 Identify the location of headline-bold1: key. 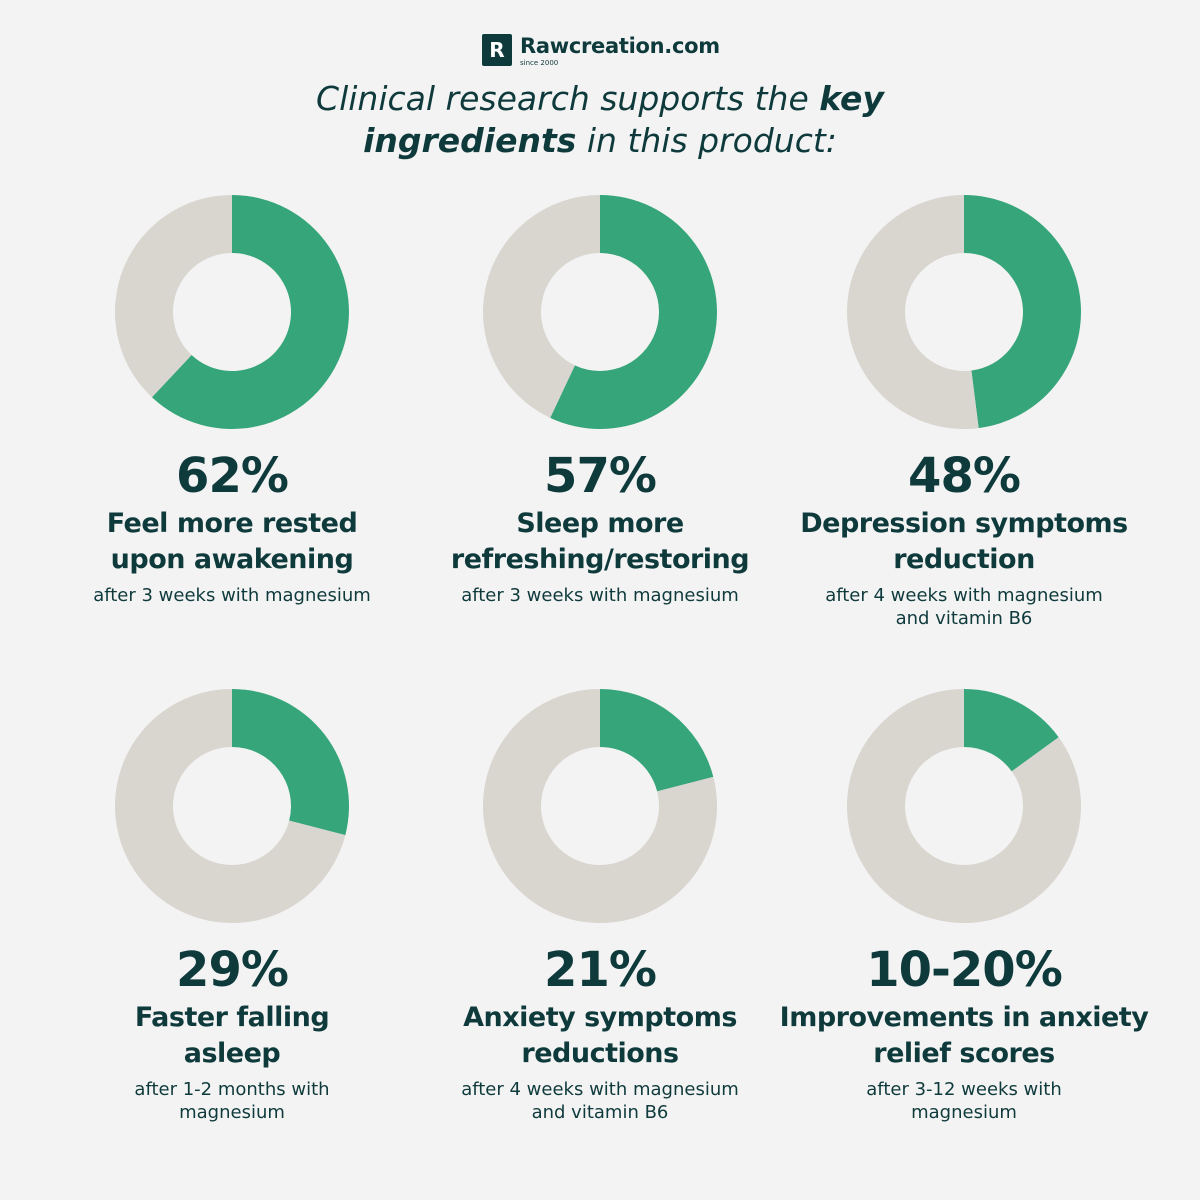
(851, 98).